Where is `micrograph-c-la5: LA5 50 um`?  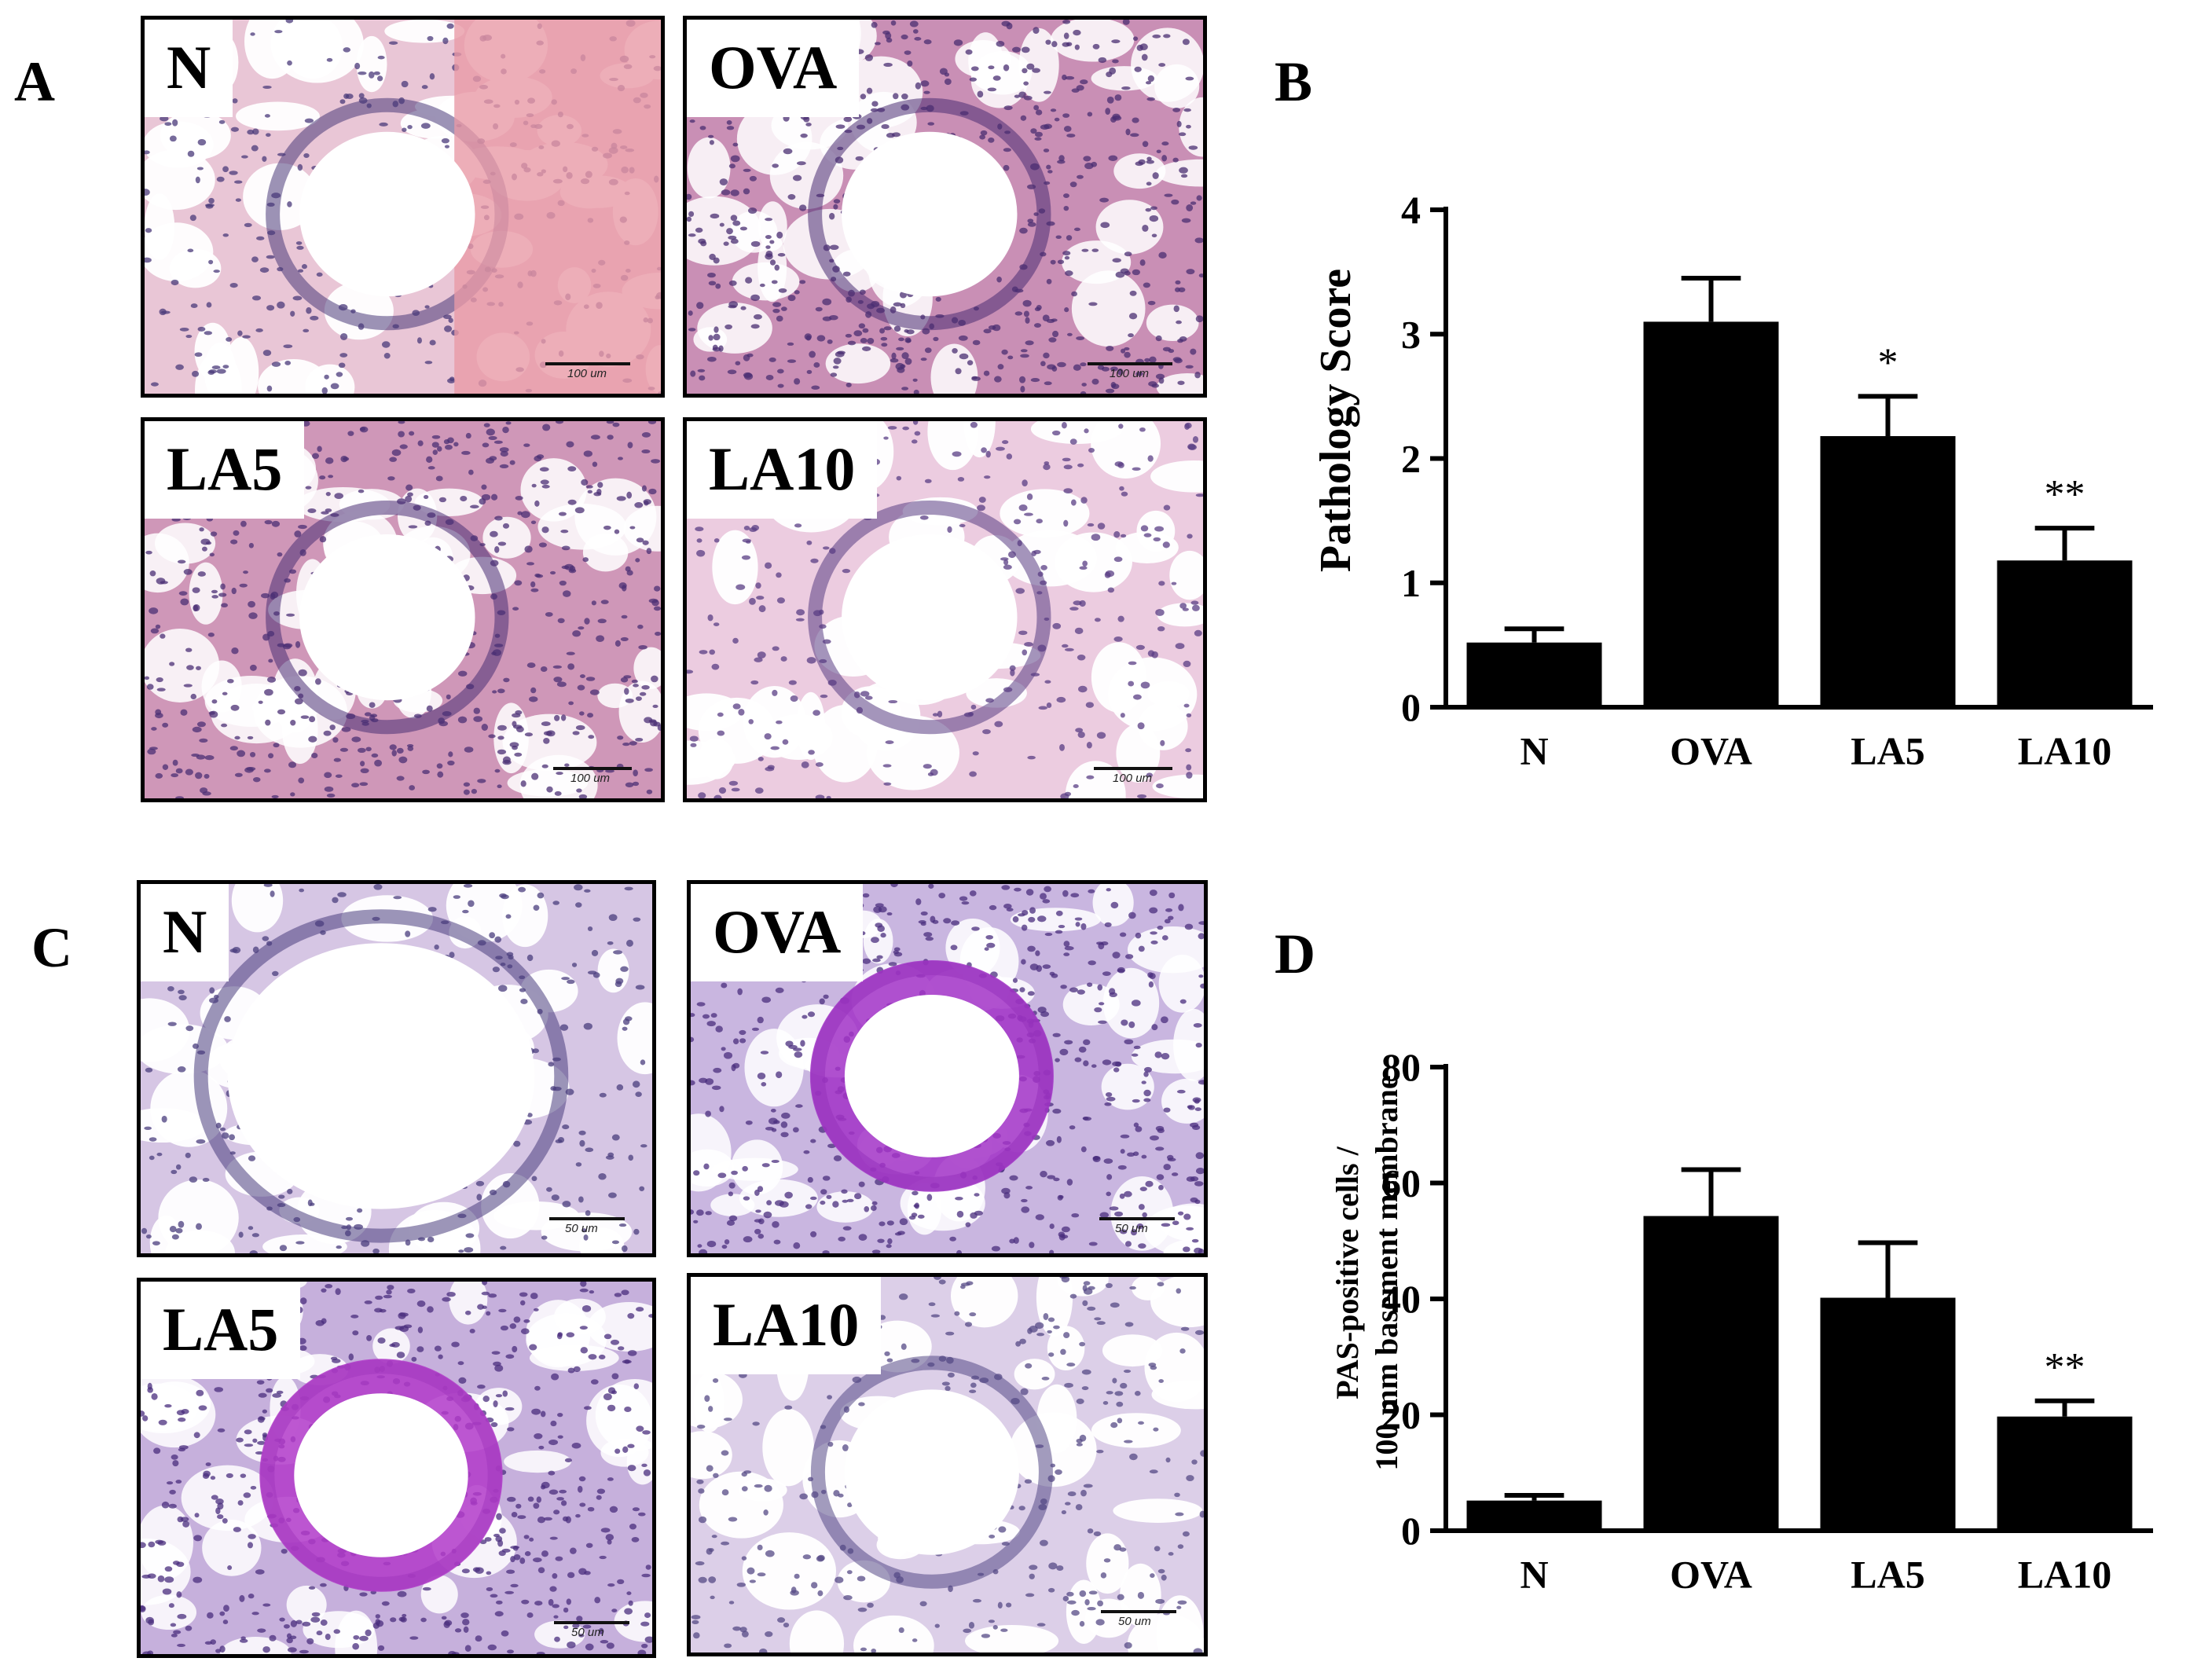 micrograph-c-la5: LA5 50 um is located at coordinates (396, 1468).